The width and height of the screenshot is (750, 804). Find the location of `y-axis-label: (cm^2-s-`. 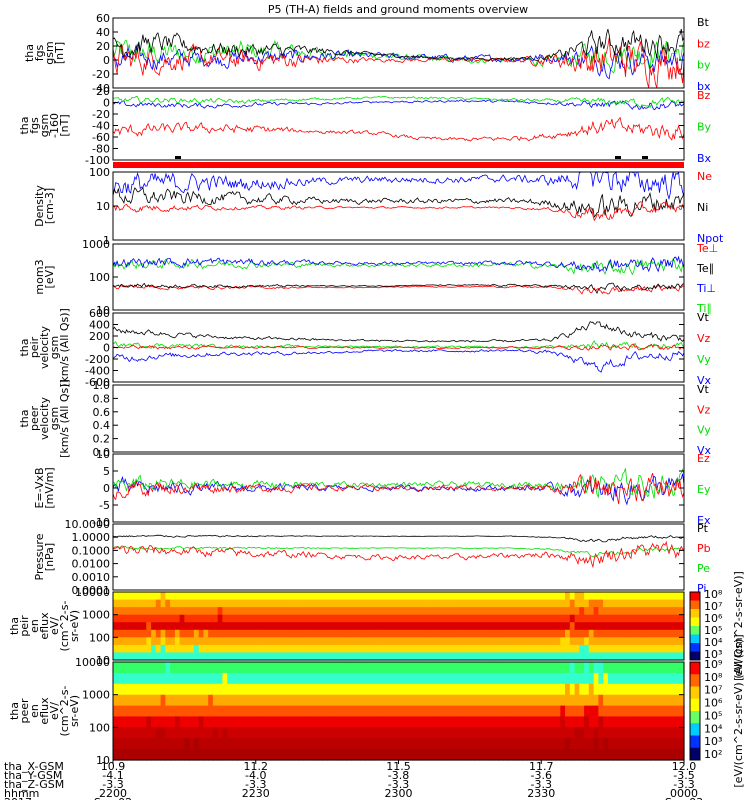

y-axis-label: (cm^2-s- is located at coordinates (64, 626).